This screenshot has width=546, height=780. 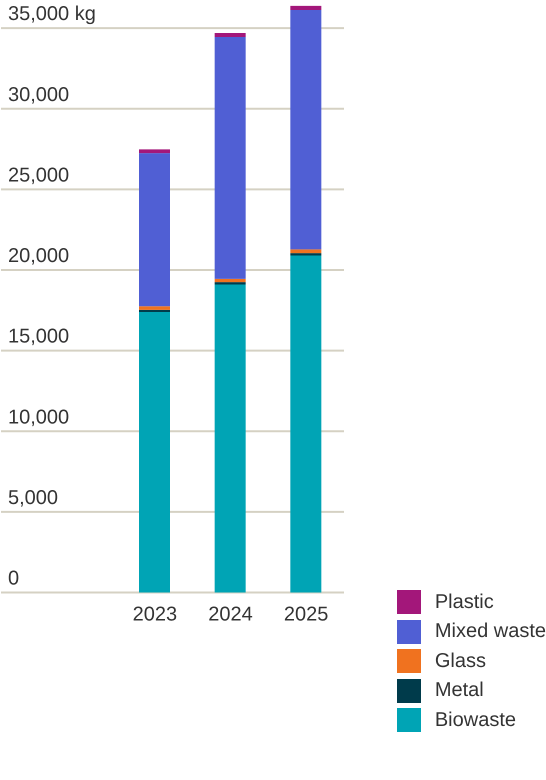 What do you see at coordinates (475, 720) in the screenshot?
I see `legend-label: Biowaste` at bounding box center [475, 720].